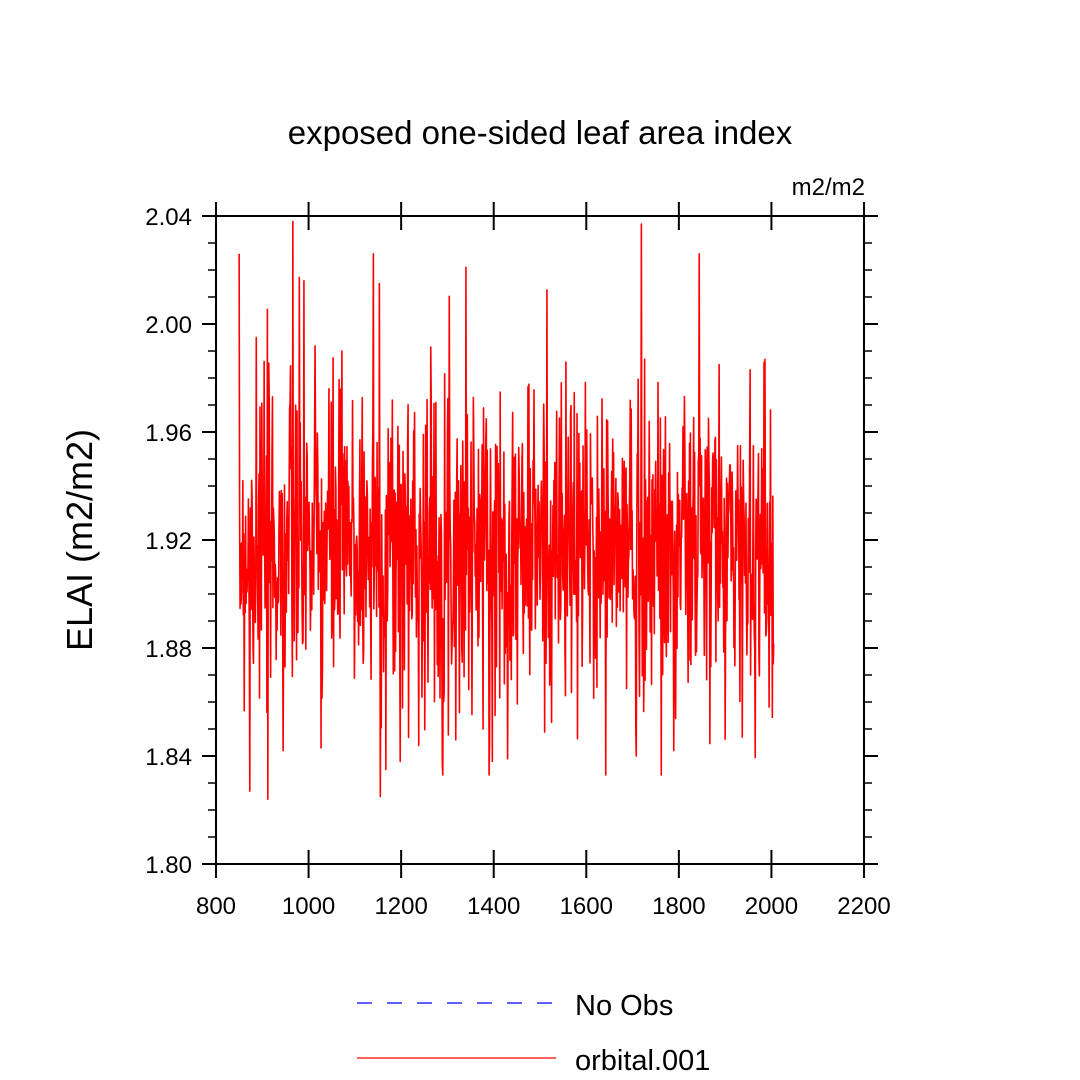  I want to click on x-tick-label: 1800, so click(678, 906).